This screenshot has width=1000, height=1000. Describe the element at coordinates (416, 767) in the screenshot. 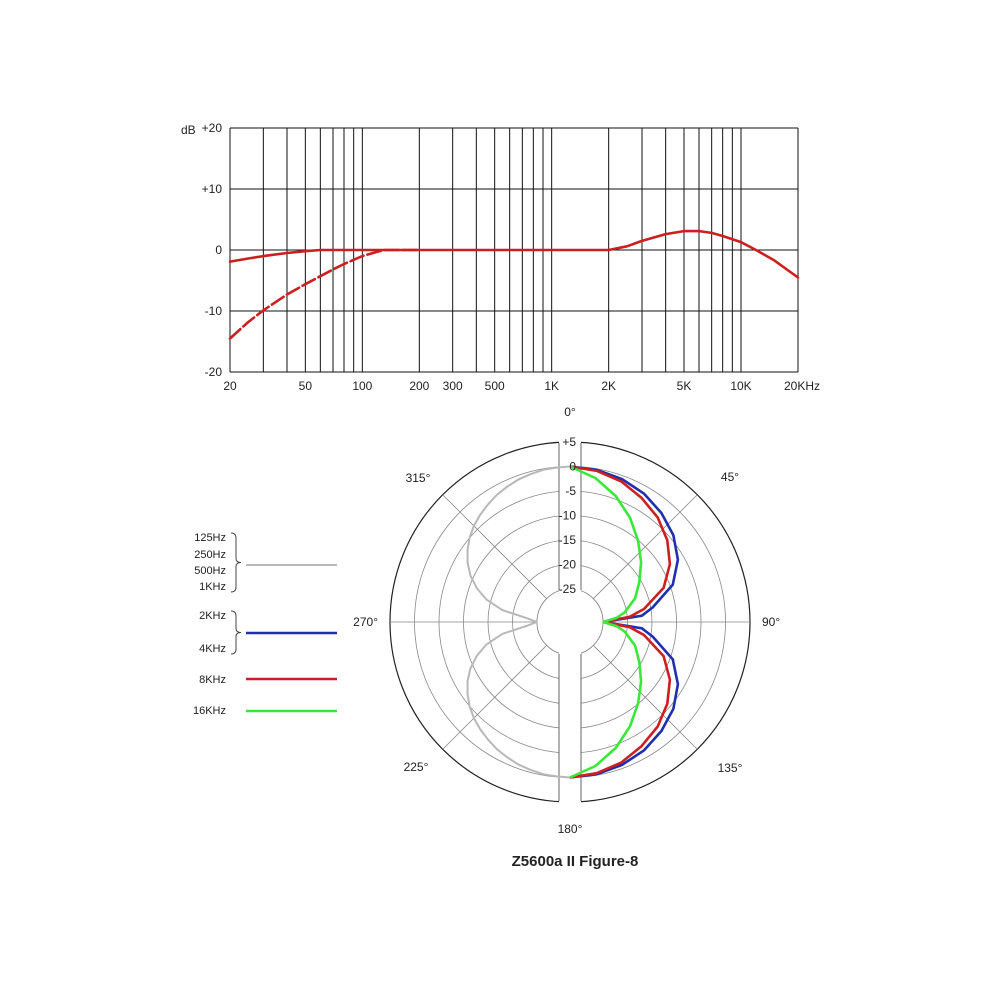

I see `angle-label: 225°` at that location.